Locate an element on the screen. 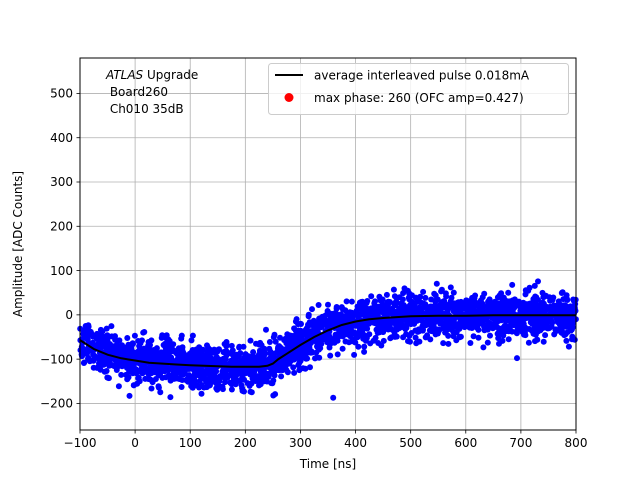  average-pulse-layer is located at coordinates (327, 341).